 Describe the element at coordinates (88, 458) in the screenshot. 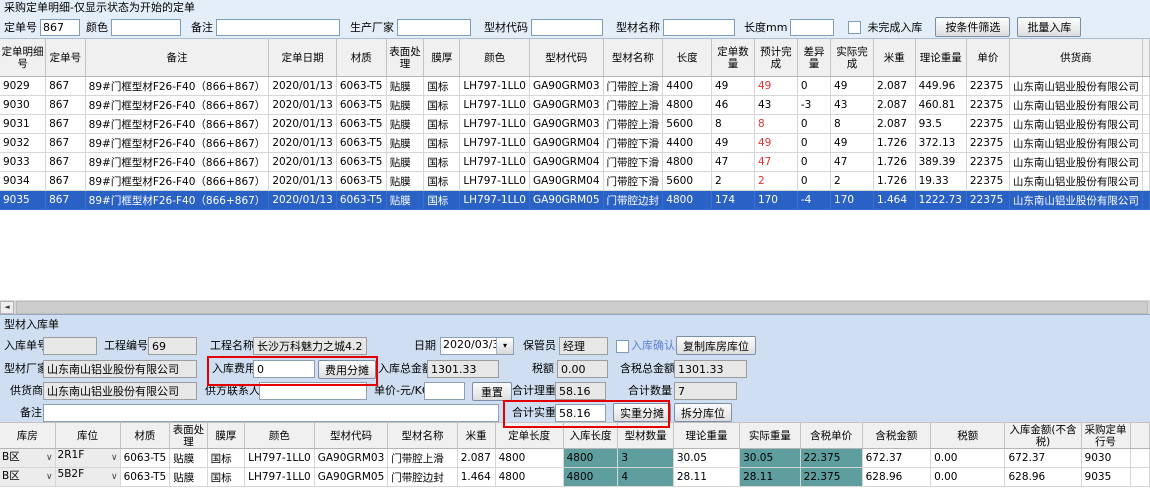

I see `combo-cell: 2R1F ∨` at that location.